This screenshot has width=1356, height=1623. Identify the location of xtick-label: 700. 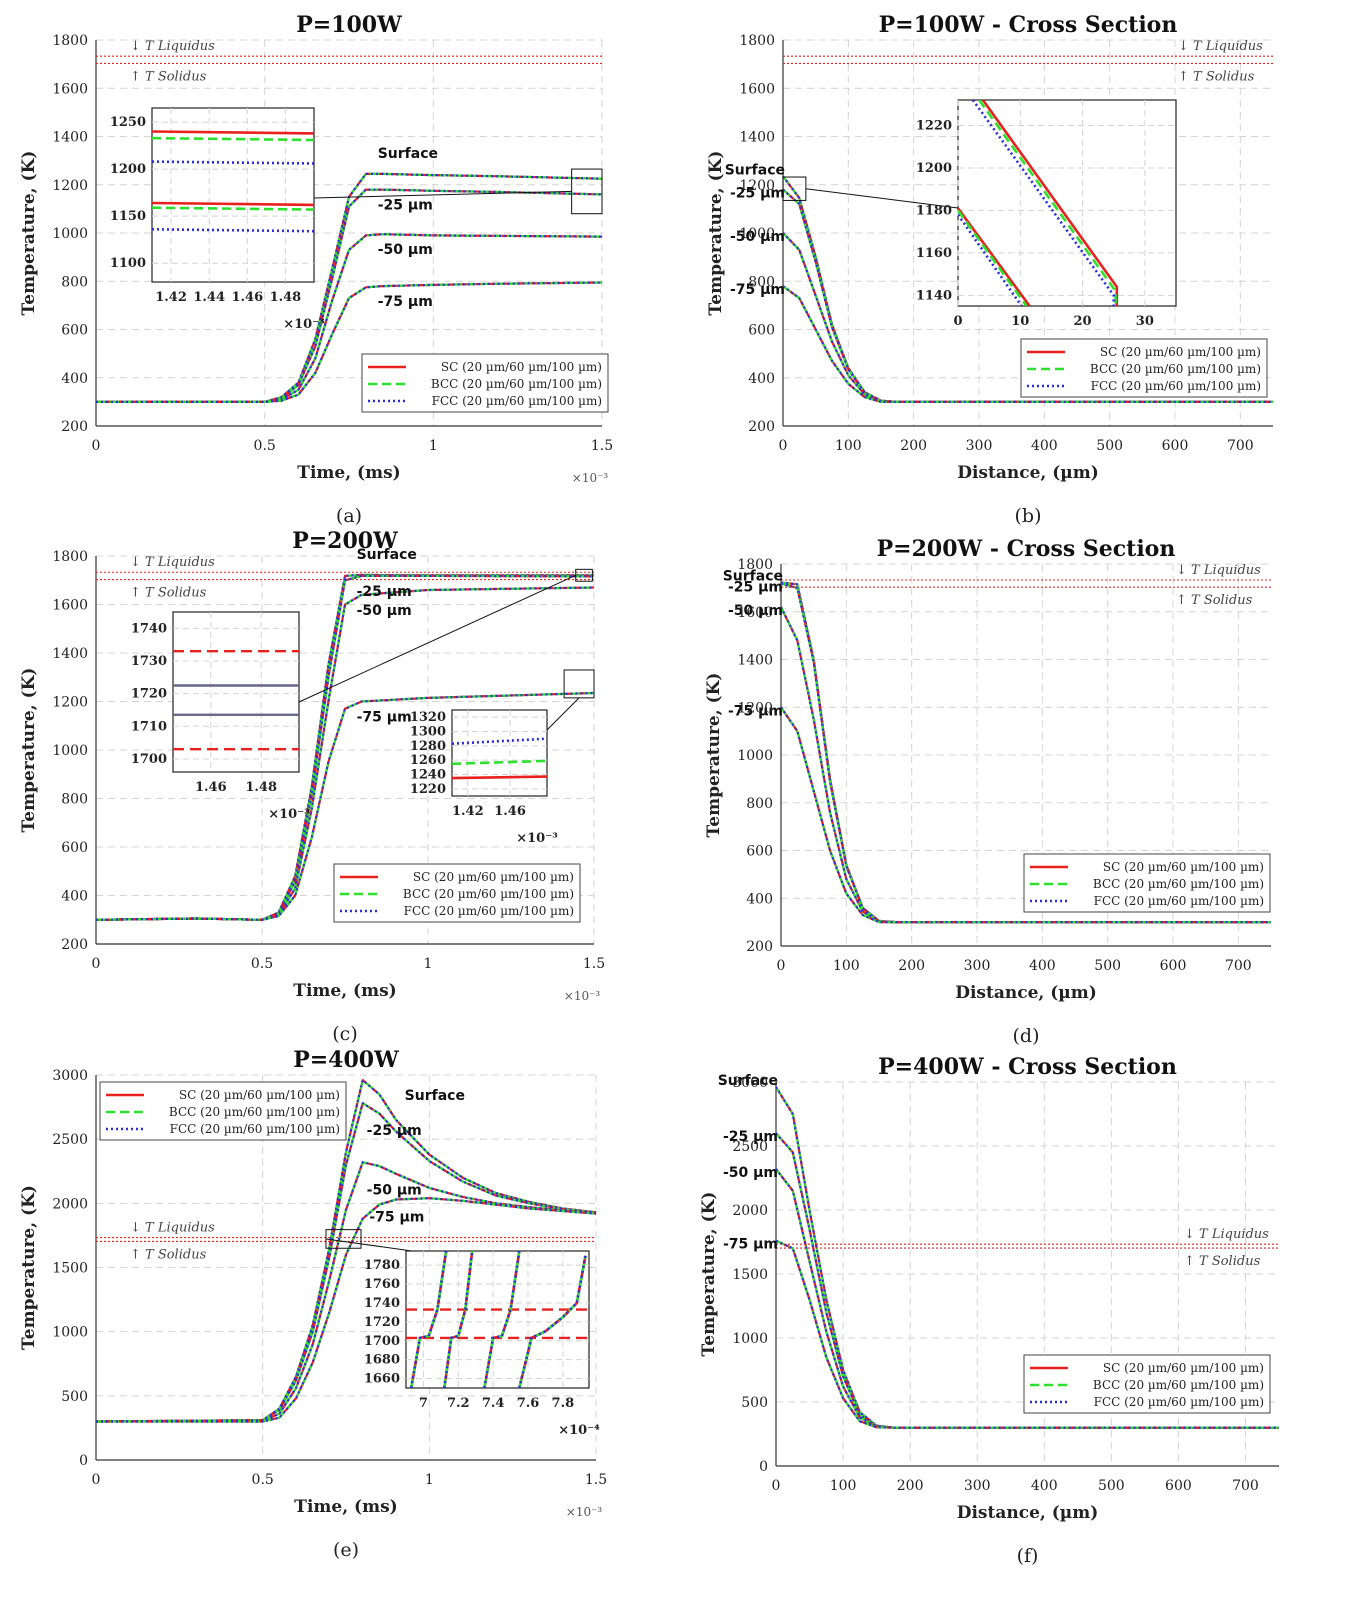
(1245, 1486).